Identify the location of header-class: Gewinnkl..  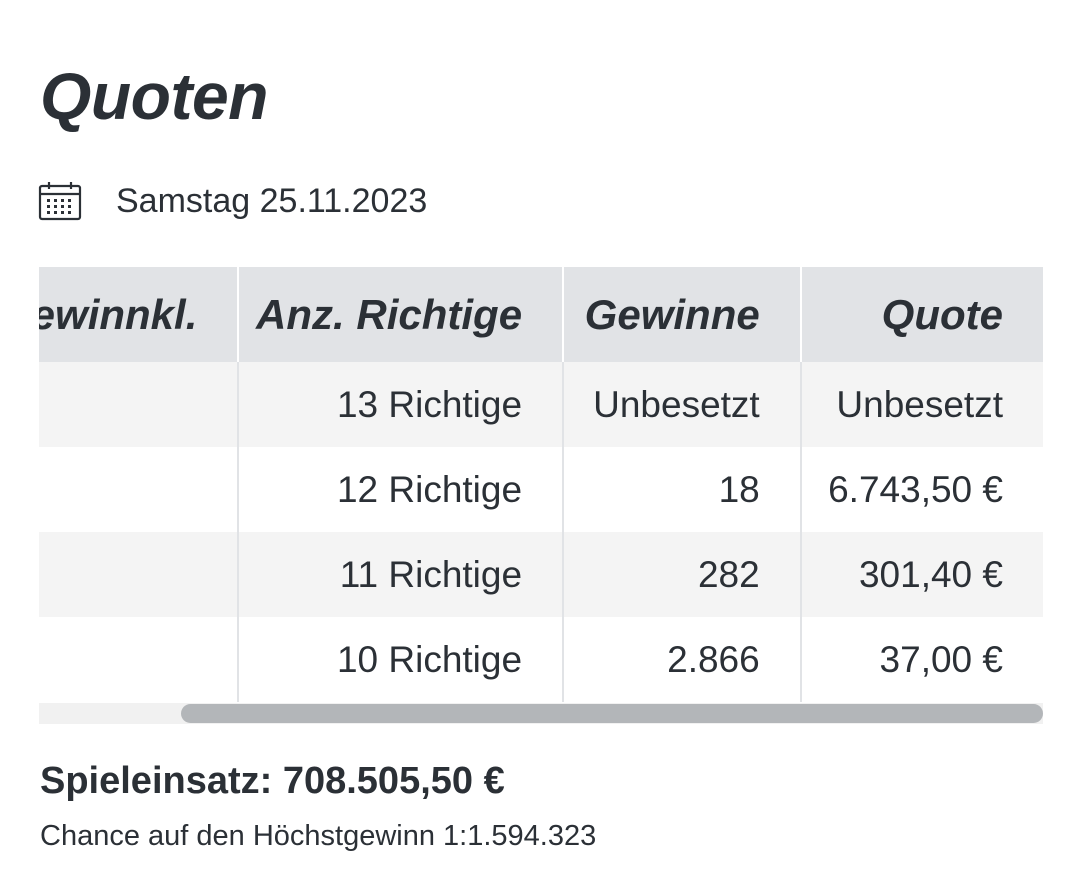
(139, 314).